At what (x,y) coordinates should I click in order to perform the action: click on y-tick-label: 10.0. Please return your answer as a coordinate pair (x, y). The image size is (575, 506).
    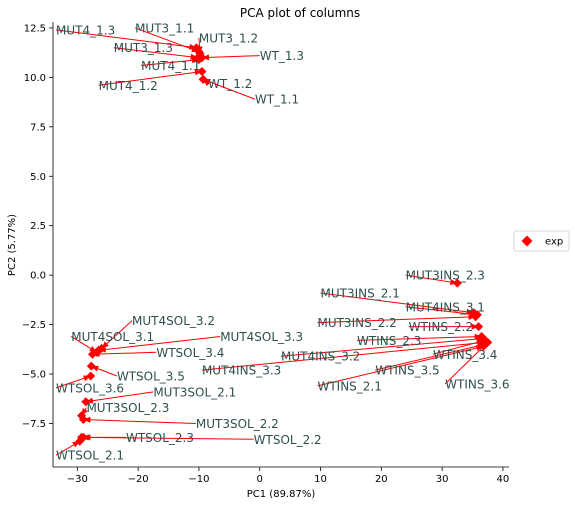
    Looking at the image, I should click on (35, 78).